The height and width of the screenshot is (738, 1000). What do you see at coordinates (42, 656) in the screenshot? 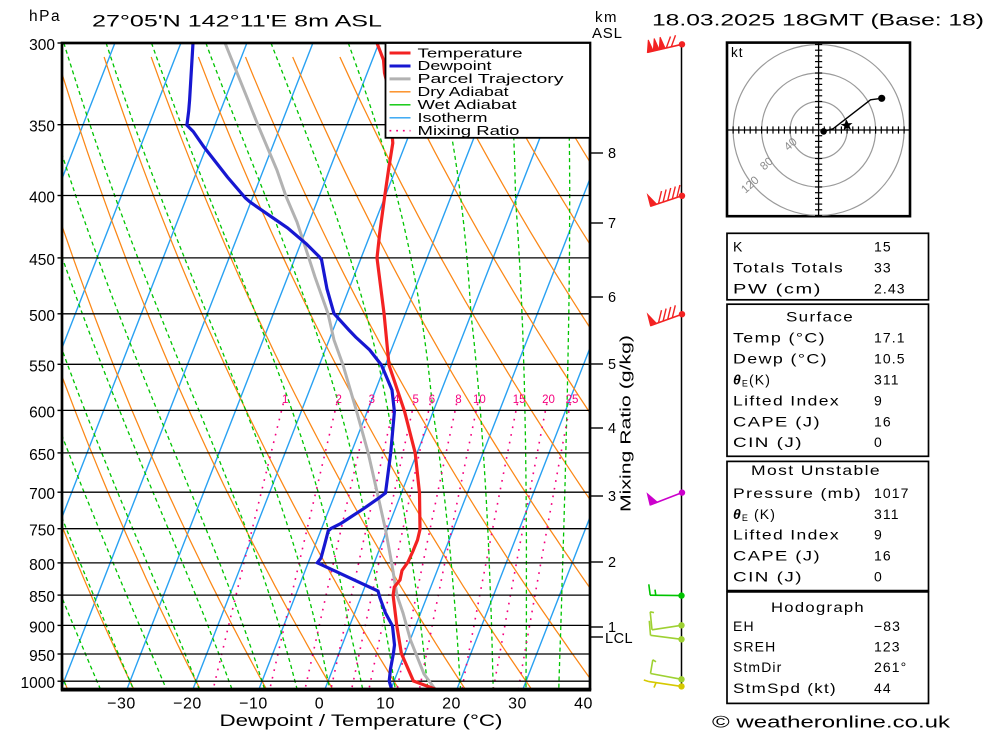
I see `svg-text: 950` at bounding box center [42, 656].